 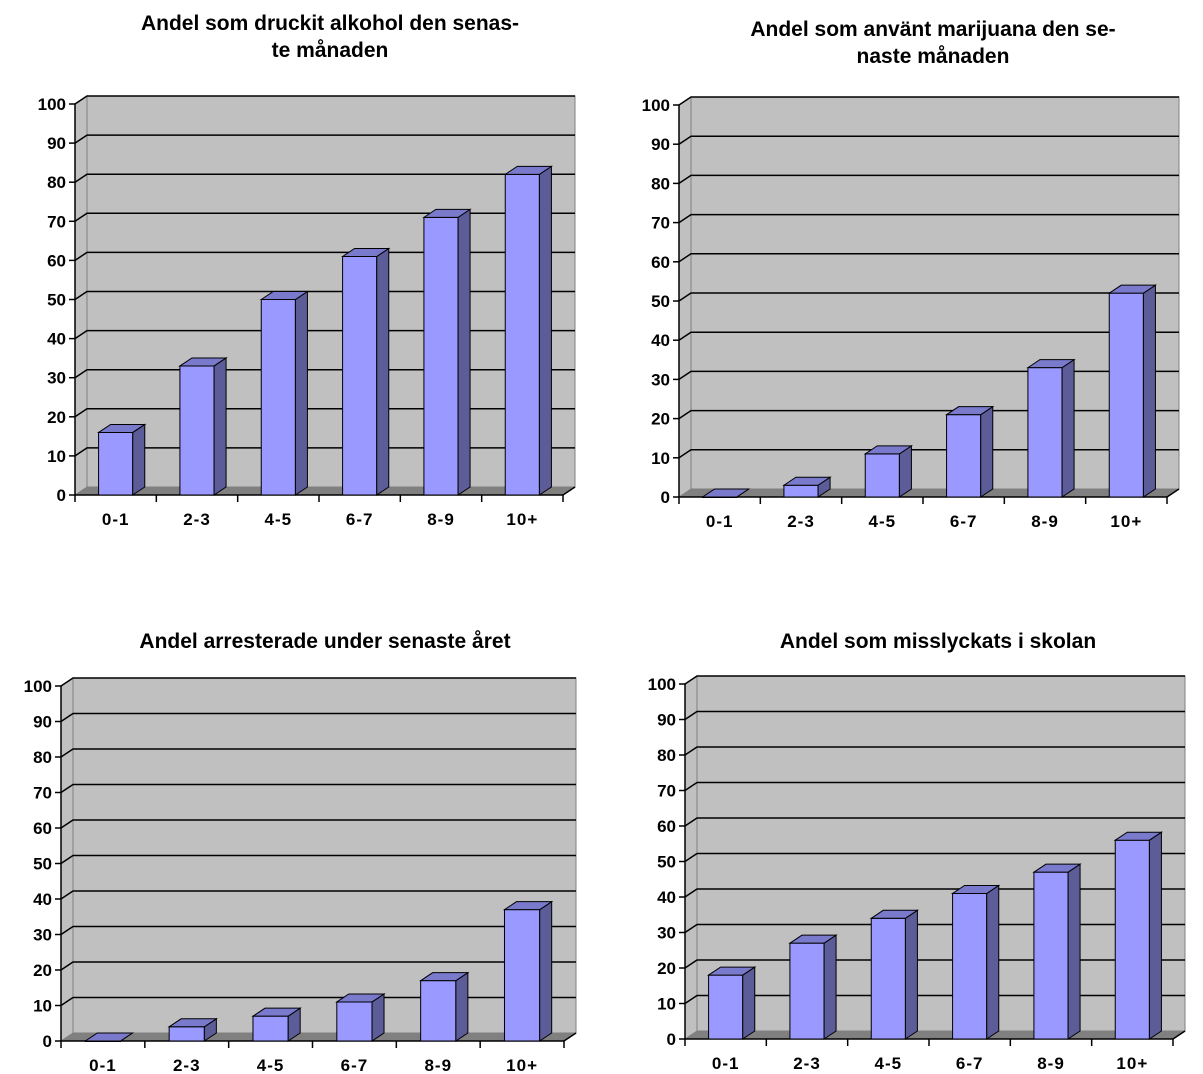 What do you see at coordinates (569, 491) in the screenshot?
I see `x-axis-depth` at bounding box center [569, 491].